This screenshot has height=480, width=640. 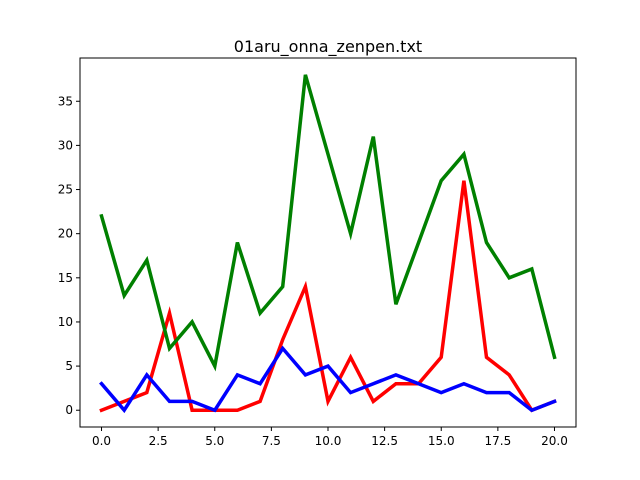 What do you see at coordinates (65, 322) in the screenshot?
I see `y-tick-label: 10` at bounding box center [65, 322].